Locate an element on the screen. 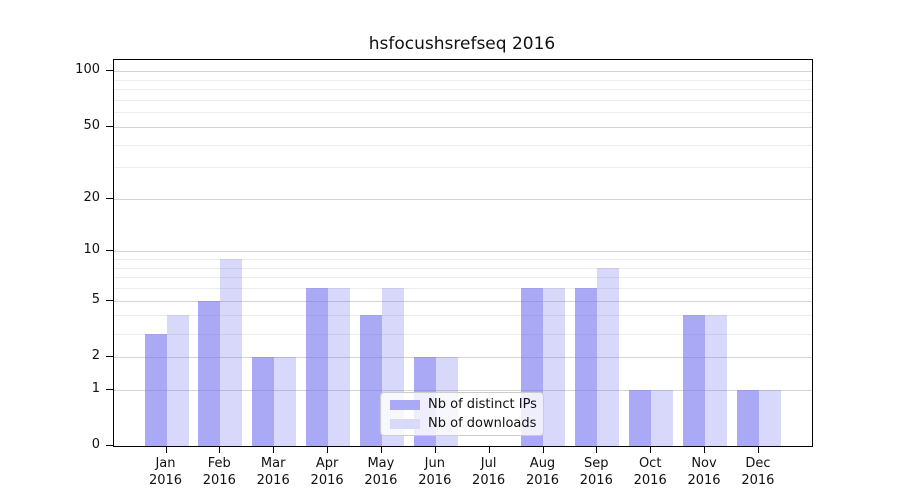 Image resolution: width=900 pixels, height=500 pixels. x-tick-label-aug: Aug 2016 is located at coordinates (542, 472).